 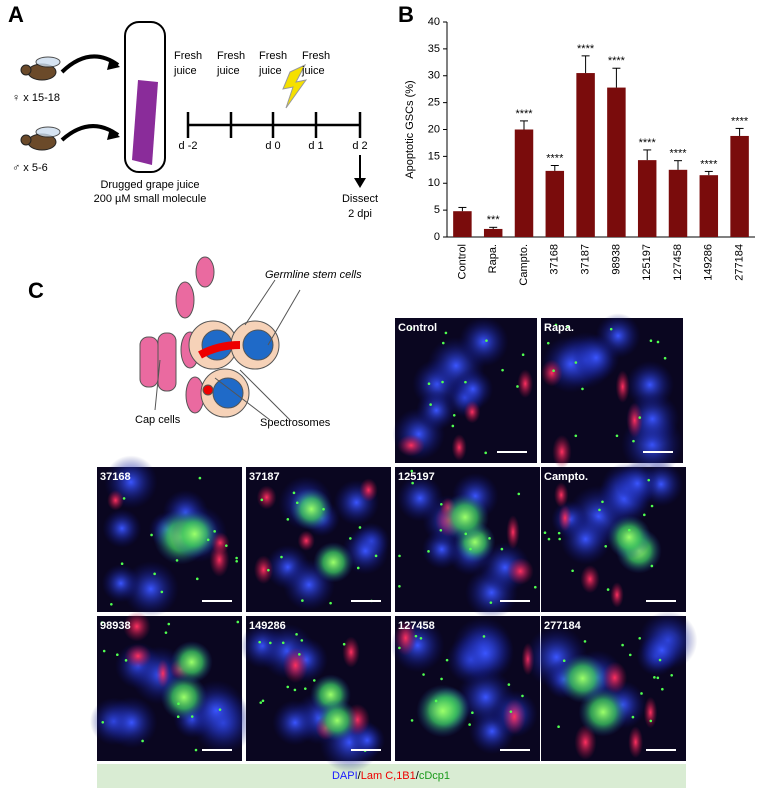 I want to click on diagram-label: Spectrosomes, so click(x=295, y=423).